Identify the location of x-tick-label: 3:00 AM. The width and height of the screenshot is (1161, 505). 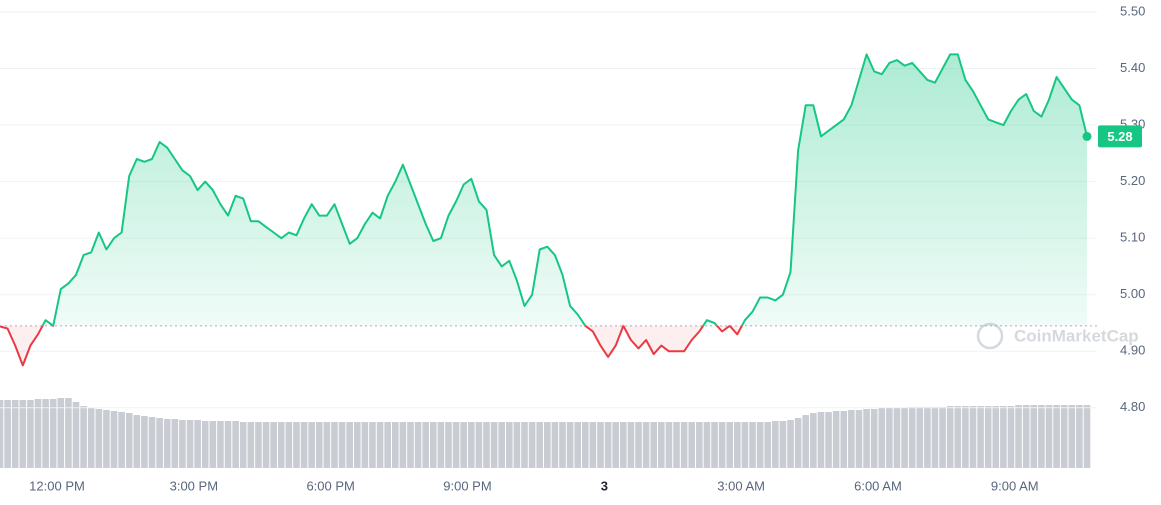
(741, 485).